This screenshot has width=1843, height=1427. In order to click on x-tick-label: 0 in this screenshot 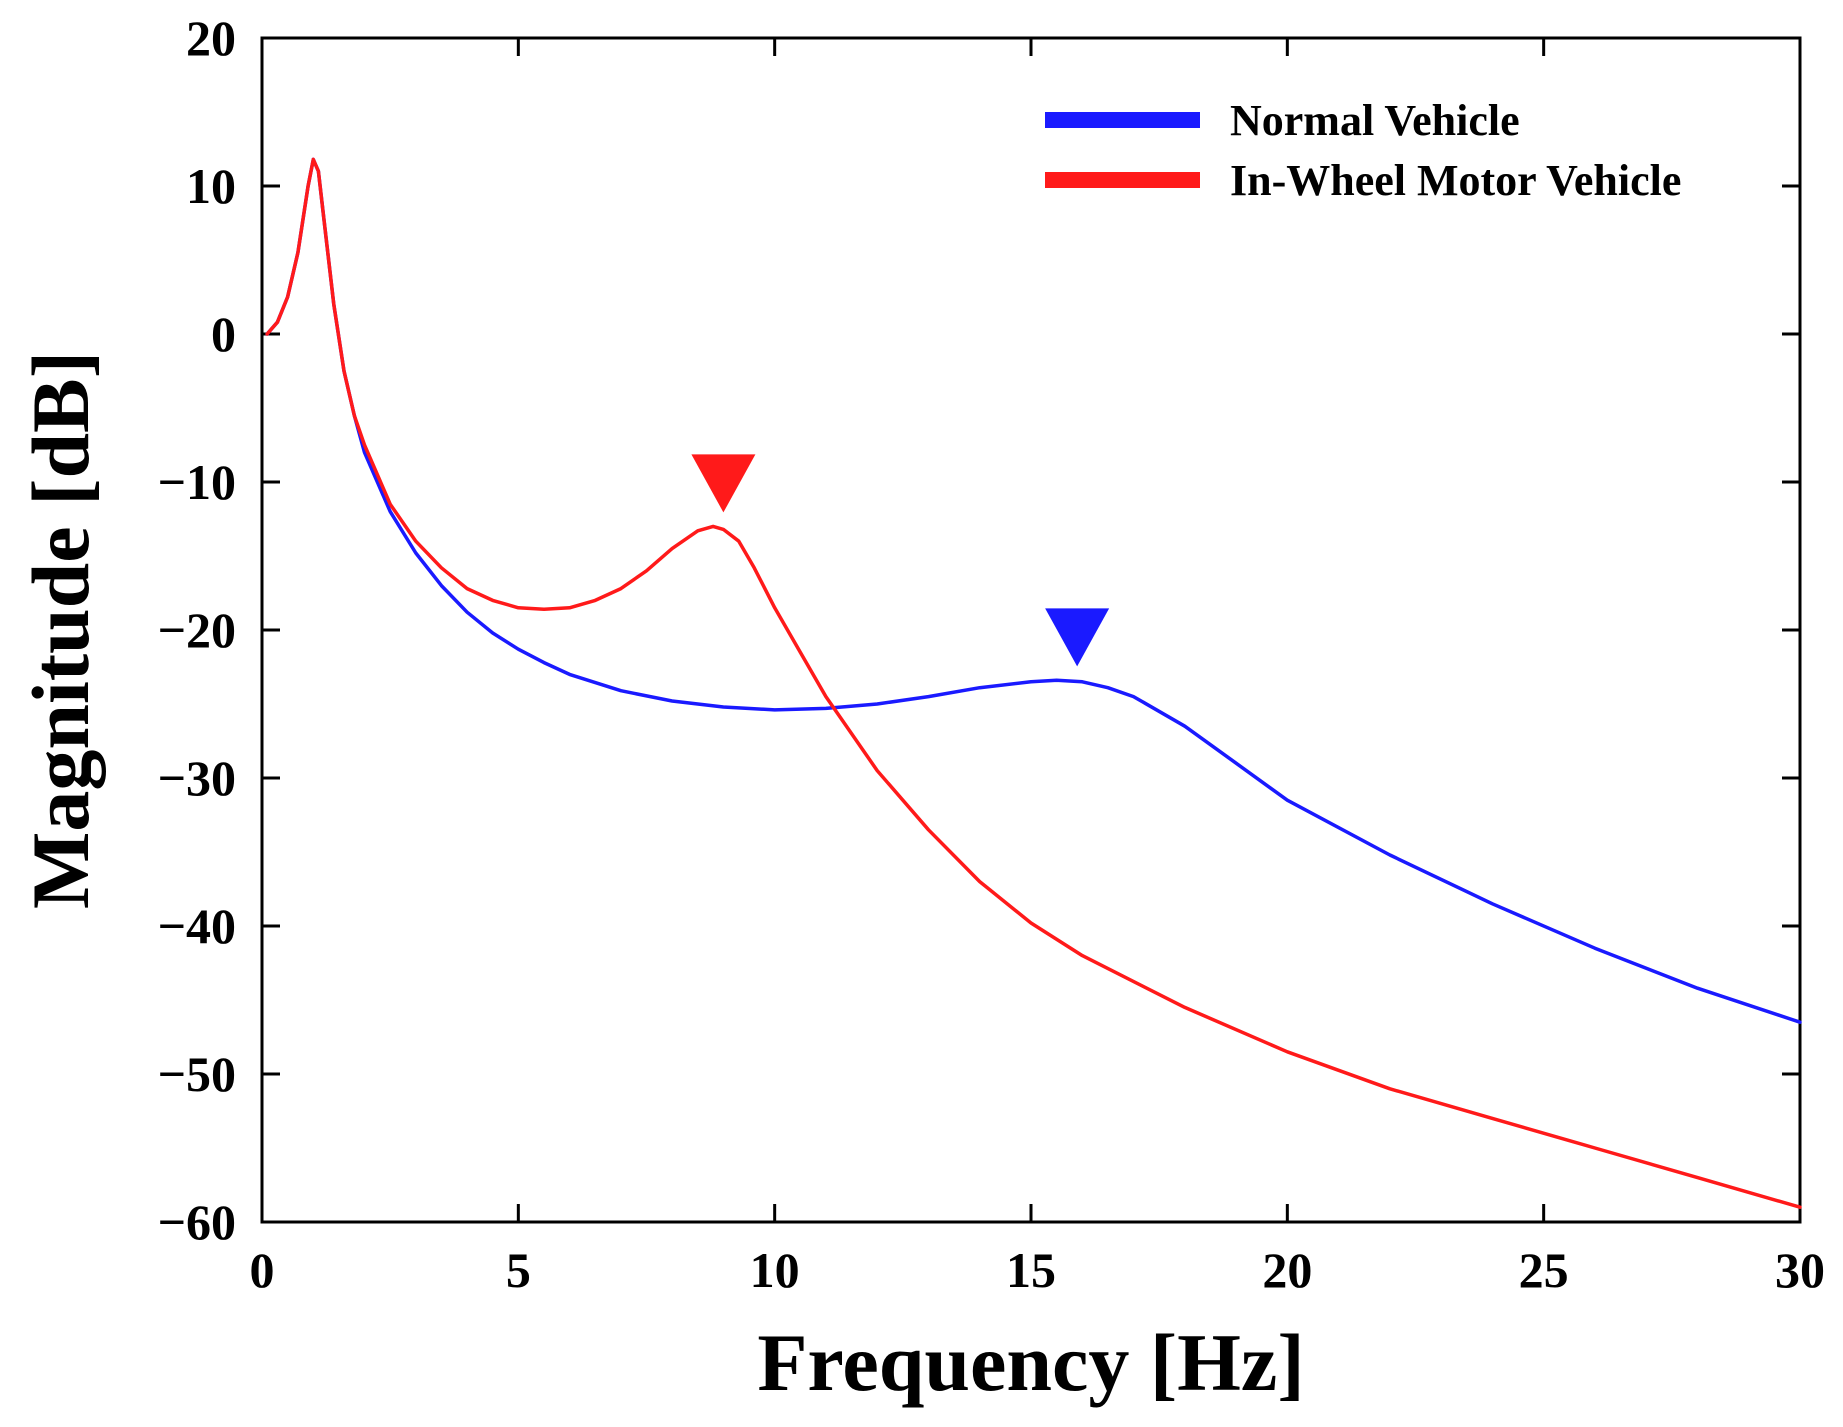, I will do `click(262, 1270)`.